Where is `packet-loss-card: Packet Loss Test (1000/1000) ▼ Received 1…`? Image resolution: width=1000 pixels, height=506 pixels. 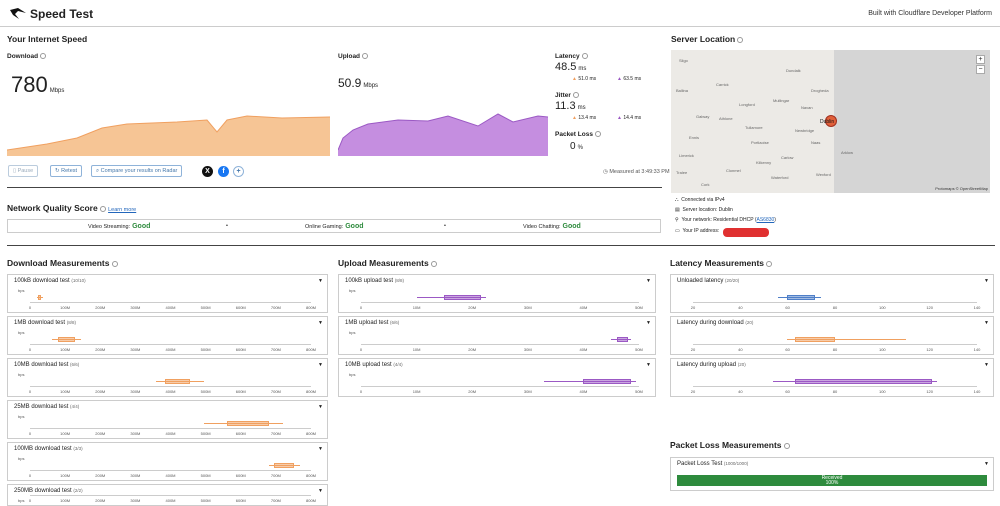 packet-loss-card: Packet Loss Test (1000/1000) ▼ Received 1… is located at coordinates (832, 474).